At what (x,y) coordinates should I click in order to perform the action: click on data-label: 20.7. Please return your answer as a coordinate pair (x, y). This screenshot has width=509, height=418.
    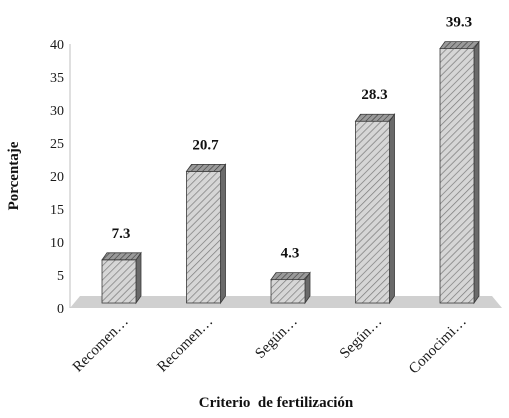
    Looking at the image, I should click on (205, 145).